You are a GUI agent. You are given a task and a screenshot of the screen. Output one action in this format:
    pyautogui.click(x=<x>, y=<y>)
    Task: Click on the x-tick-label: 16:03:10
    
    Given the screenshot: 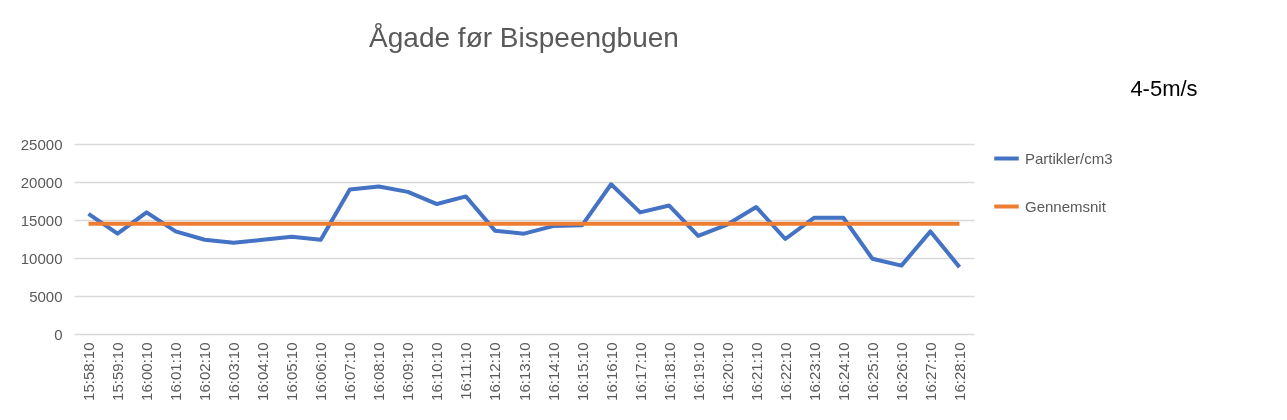 What is the action you would take?
    pyautogui.click(x=234, y=371)
    